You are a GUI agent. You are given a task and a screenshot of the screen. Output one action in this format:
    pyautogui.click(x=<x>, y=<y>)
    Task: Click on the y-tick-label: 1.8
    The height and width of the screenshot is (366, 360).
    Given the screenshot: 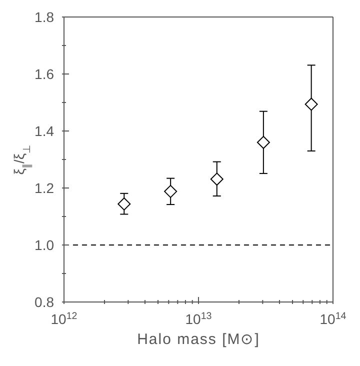 What is the action you would take?
    pyautogui.click(x=44, y=17)
    